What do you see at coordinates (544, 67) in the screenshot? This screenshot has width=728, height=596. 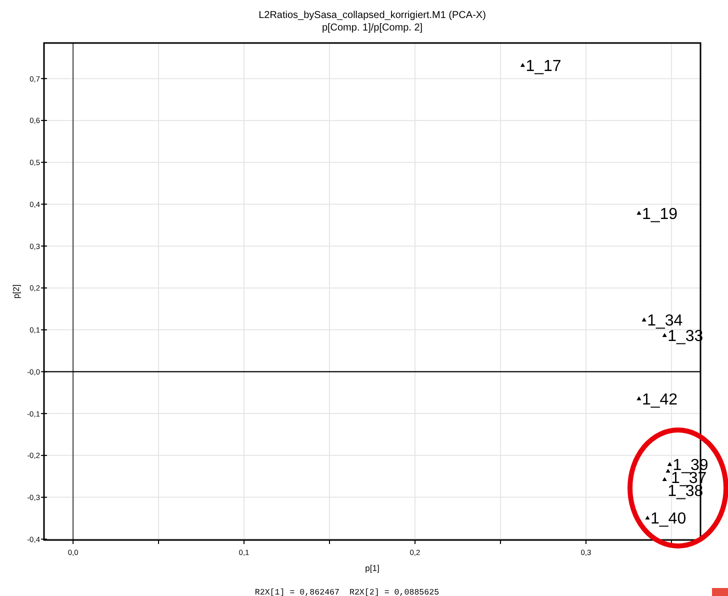 I see `series-label: 1_17` at bounding box center [544, 67].